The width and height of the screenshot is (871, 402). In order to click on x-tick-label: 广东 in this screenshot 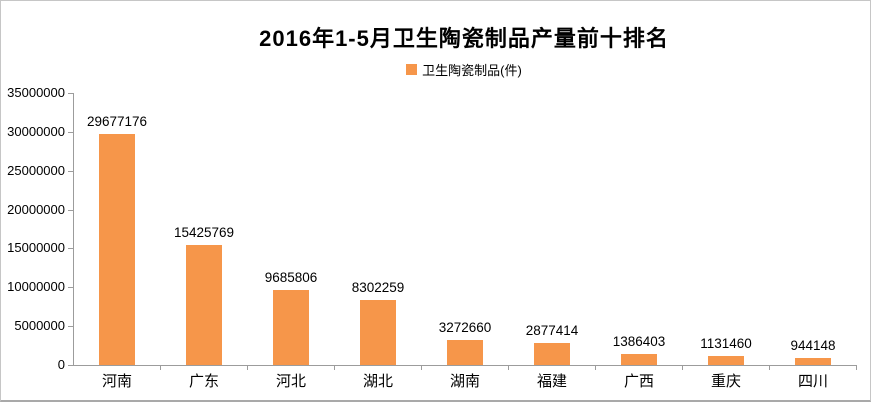, I will do `click(203, 381)`.